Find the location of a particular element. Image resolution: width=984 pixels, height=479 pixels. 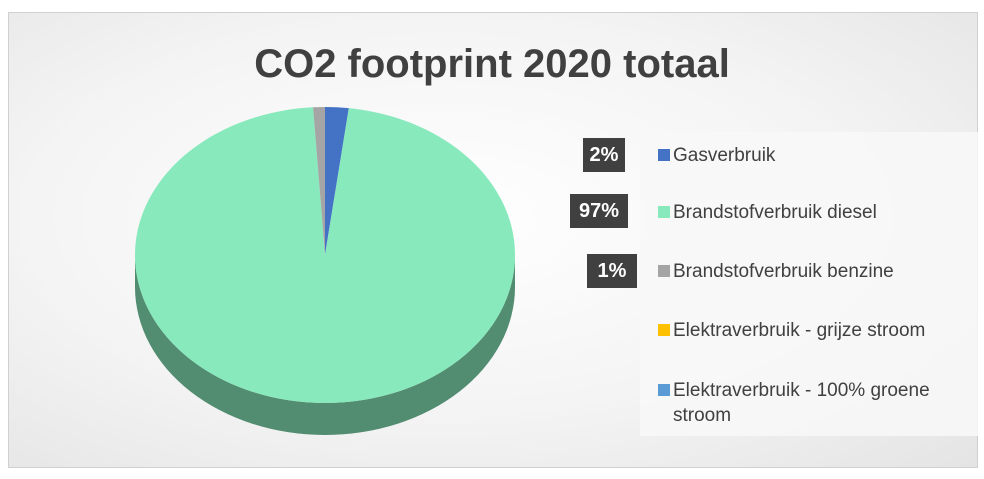

legend-label: Brandstofverbruik diesel is located at coordinates (775, 212).